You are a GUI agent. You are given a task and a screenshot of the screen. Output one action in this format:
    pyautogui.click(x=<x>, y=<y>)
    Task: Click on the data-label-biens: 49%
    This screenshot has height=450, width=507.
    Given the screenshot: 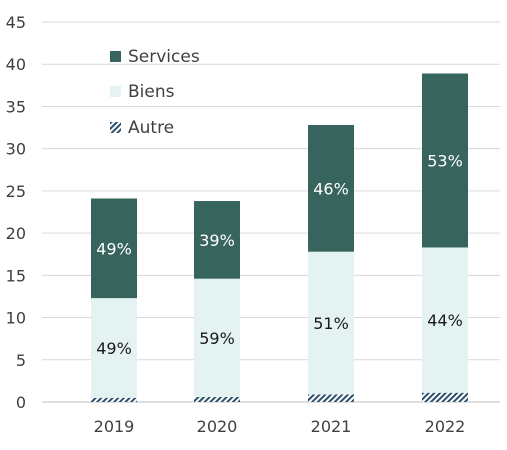 What is the action you would take?
    pyautogui.click(x=114, y=348)
    